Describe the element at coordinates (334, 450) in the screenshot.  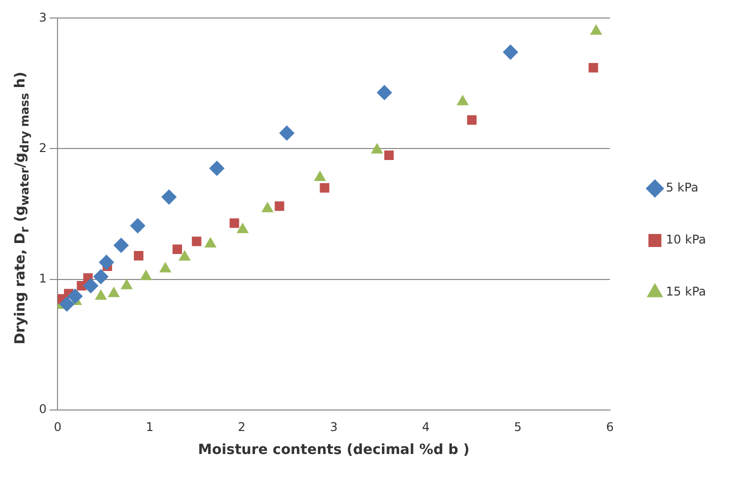
I see `x-axis-title: Moisture contents (decimal %d b )` at that location.